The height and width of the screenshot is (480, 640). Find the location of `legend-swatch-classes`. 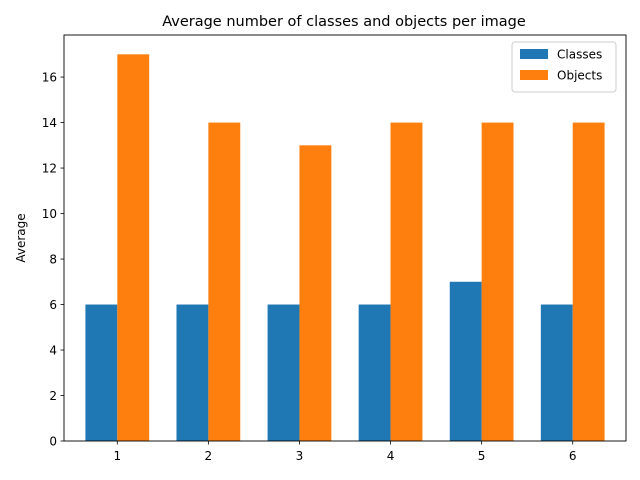

legend-swatch-classes is located at coordinates (534, 54).